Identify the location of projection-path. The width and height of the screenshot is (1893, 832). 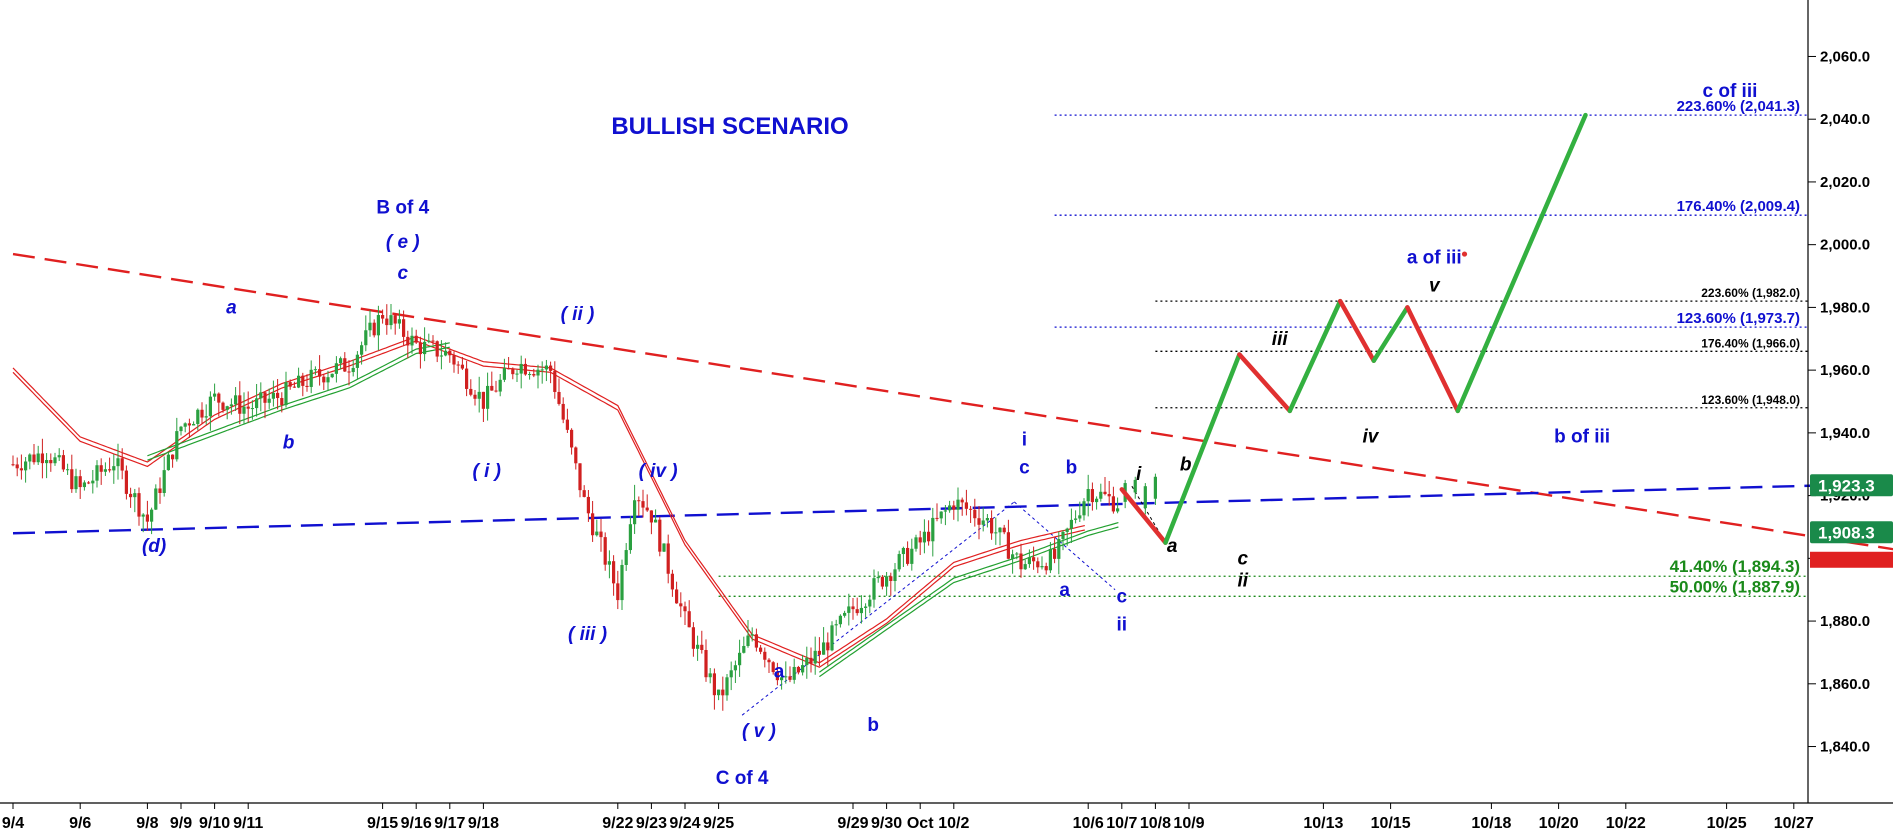
(1353, 328).